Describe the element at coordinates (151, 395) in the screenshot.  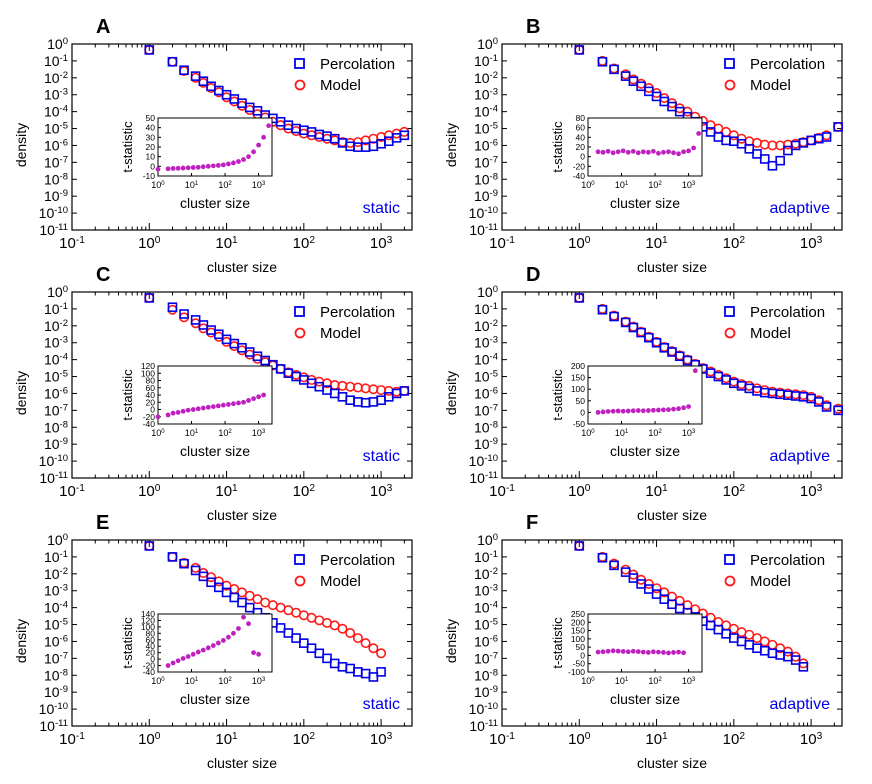
I see `inset-y-tick-label: 40` at that location.